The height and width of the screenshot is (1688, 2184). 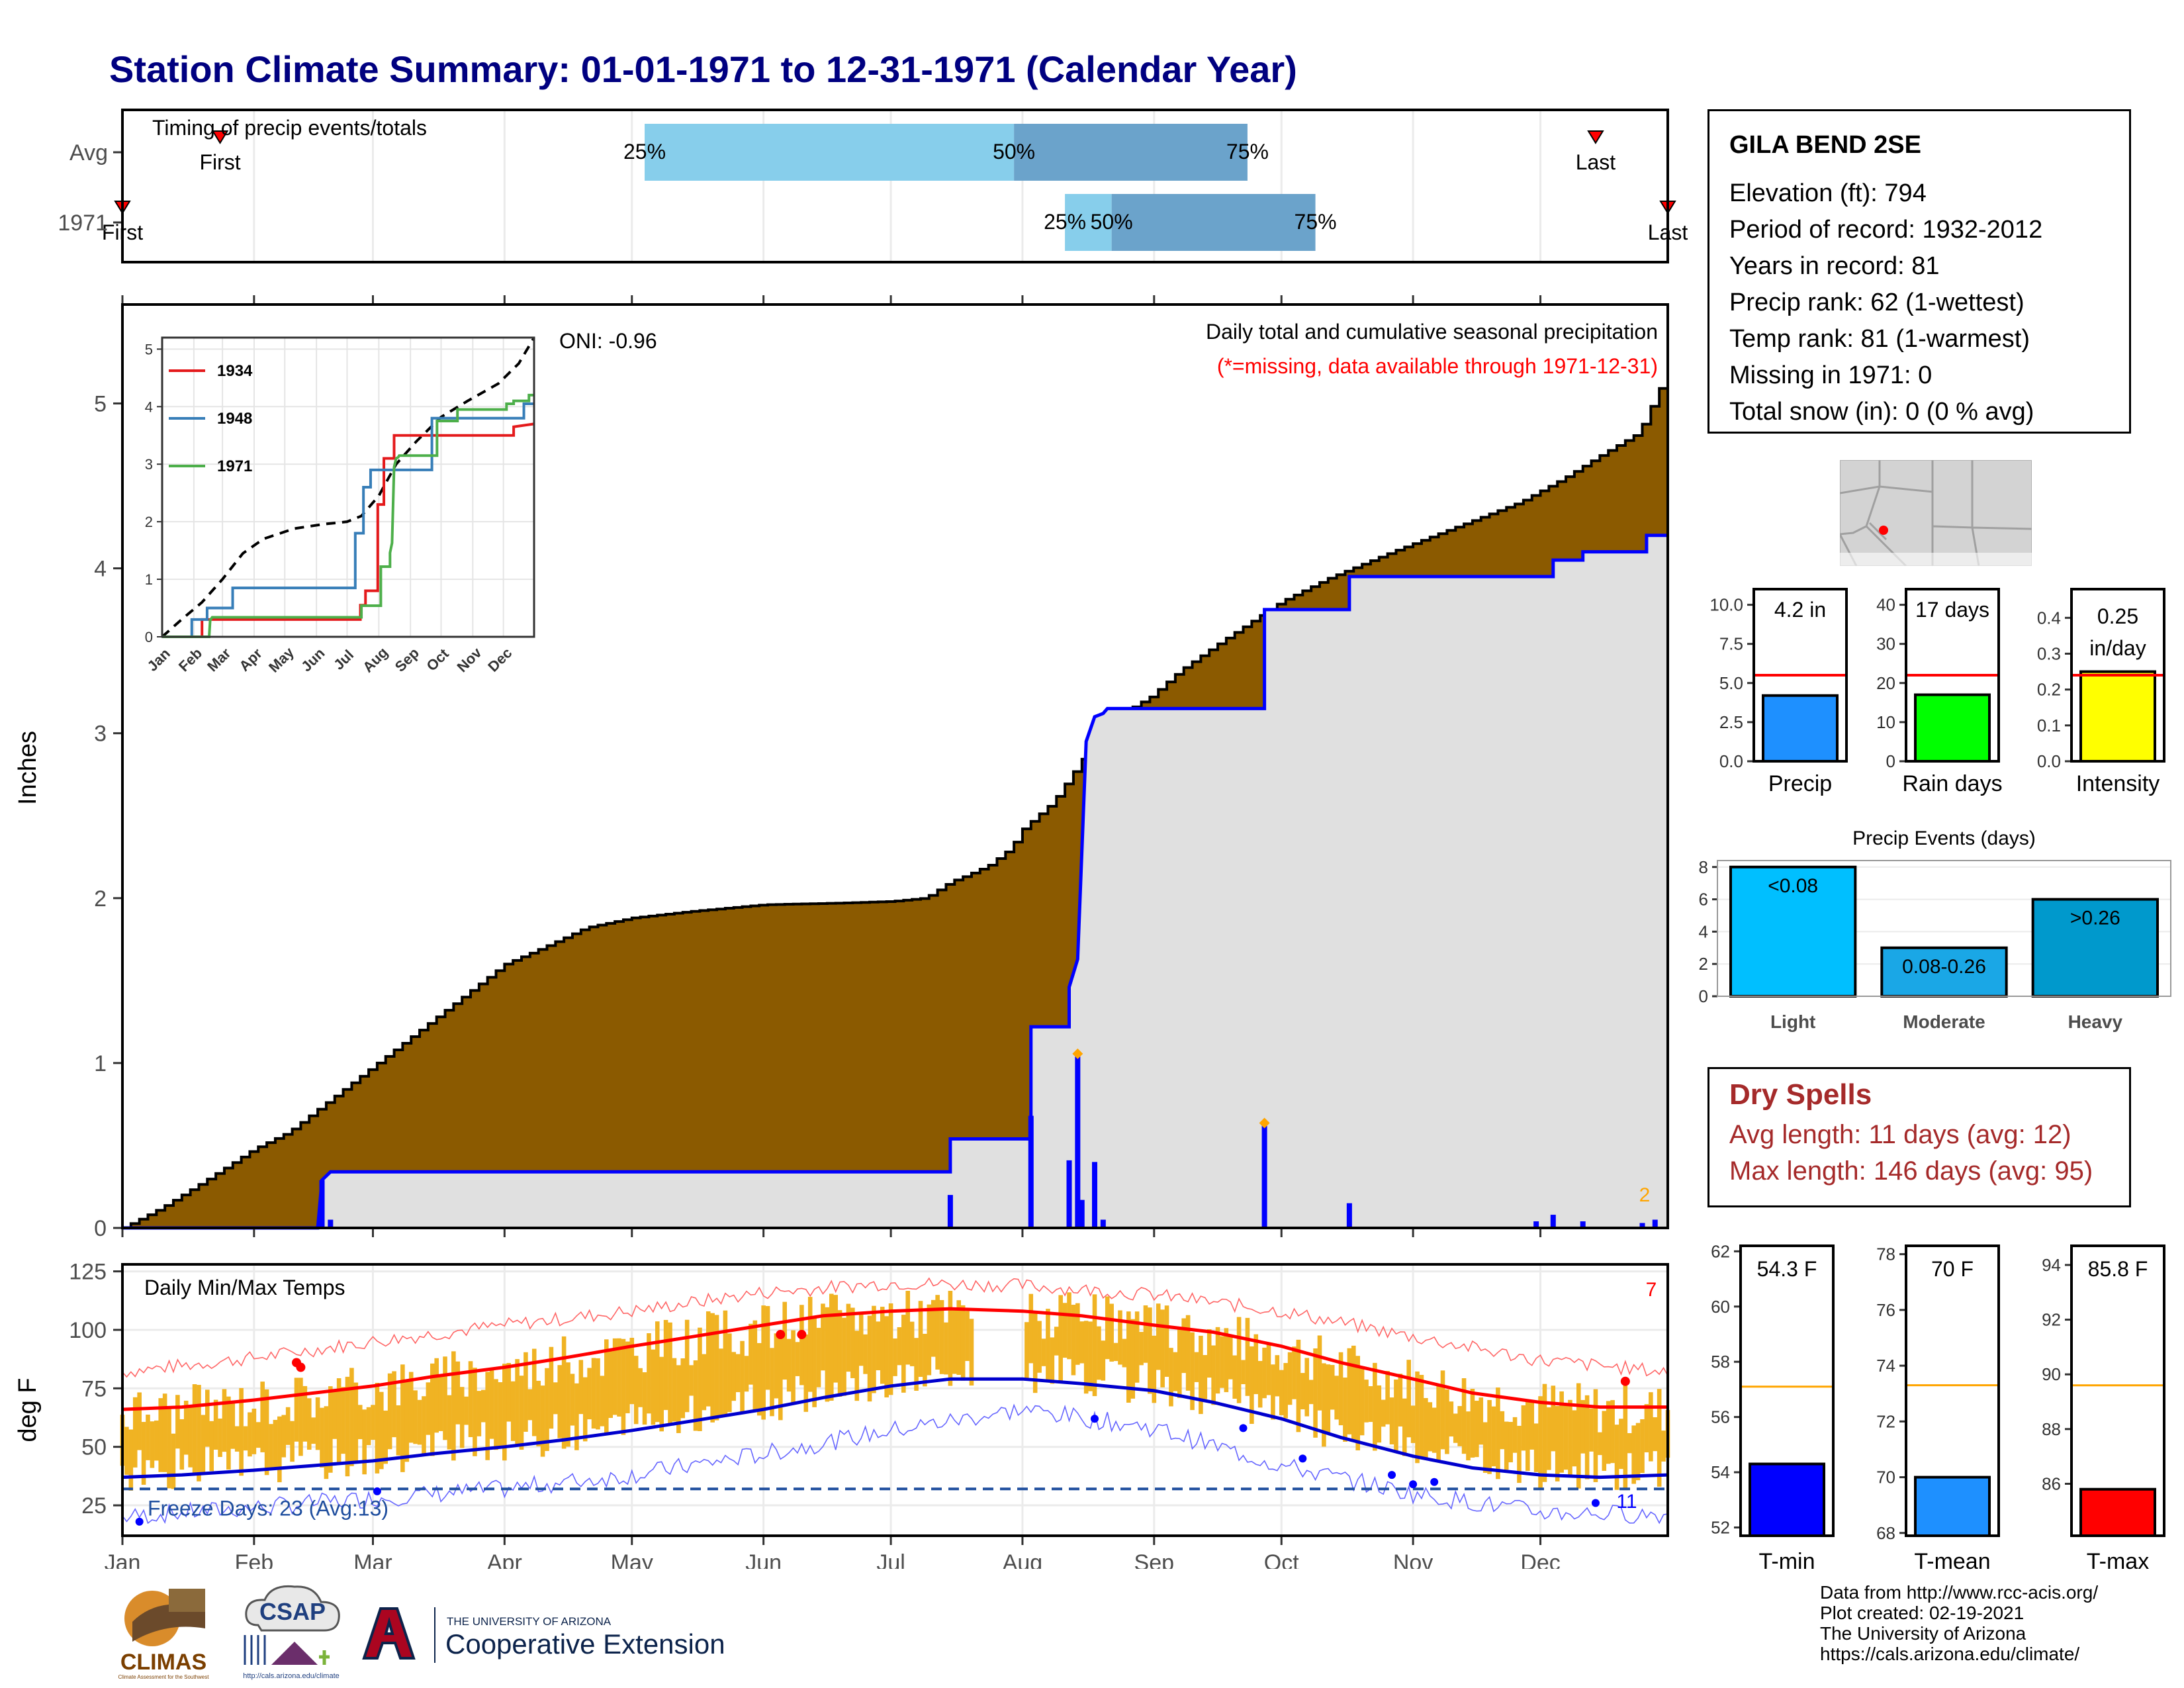 What do you see at coordinates (1787, 1390) in the screenshot?
I see `tmin-summary-border` at bounding box center [1787, 1390].